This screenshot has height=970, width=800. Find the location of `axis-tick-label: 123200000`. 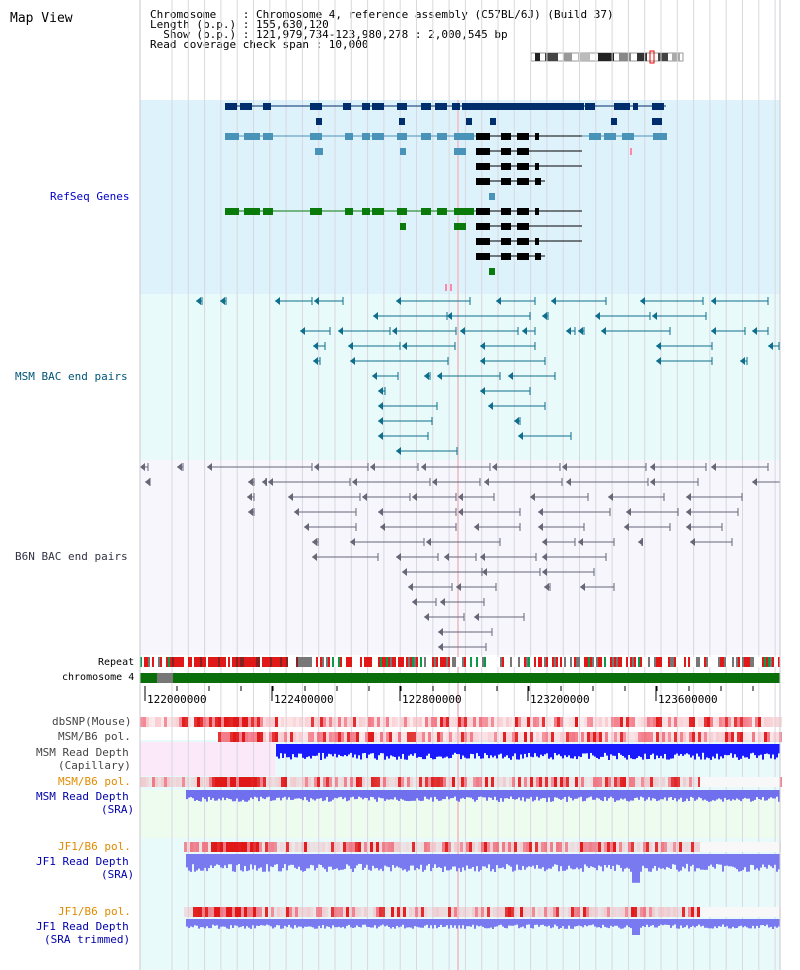

axis-tick-label: 123200000 is located at coordinates (560, 699).